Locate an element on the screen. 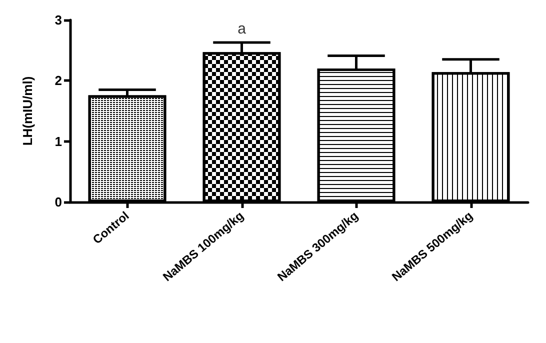 This screenshot has width=546, height=343. y-axis-title: LH(mIU/ml) is located at coordinates (27, 111).